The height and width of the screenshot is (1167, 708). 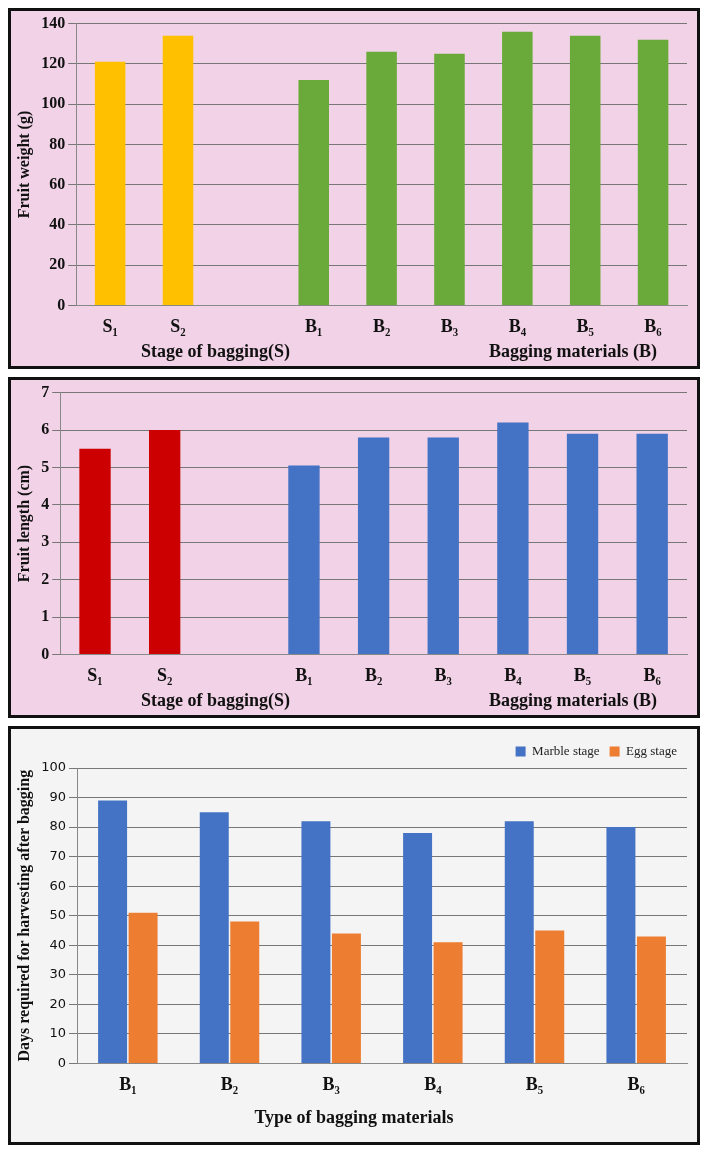 I want to click on y-tick-label: 3, so click(x=45, y=541).